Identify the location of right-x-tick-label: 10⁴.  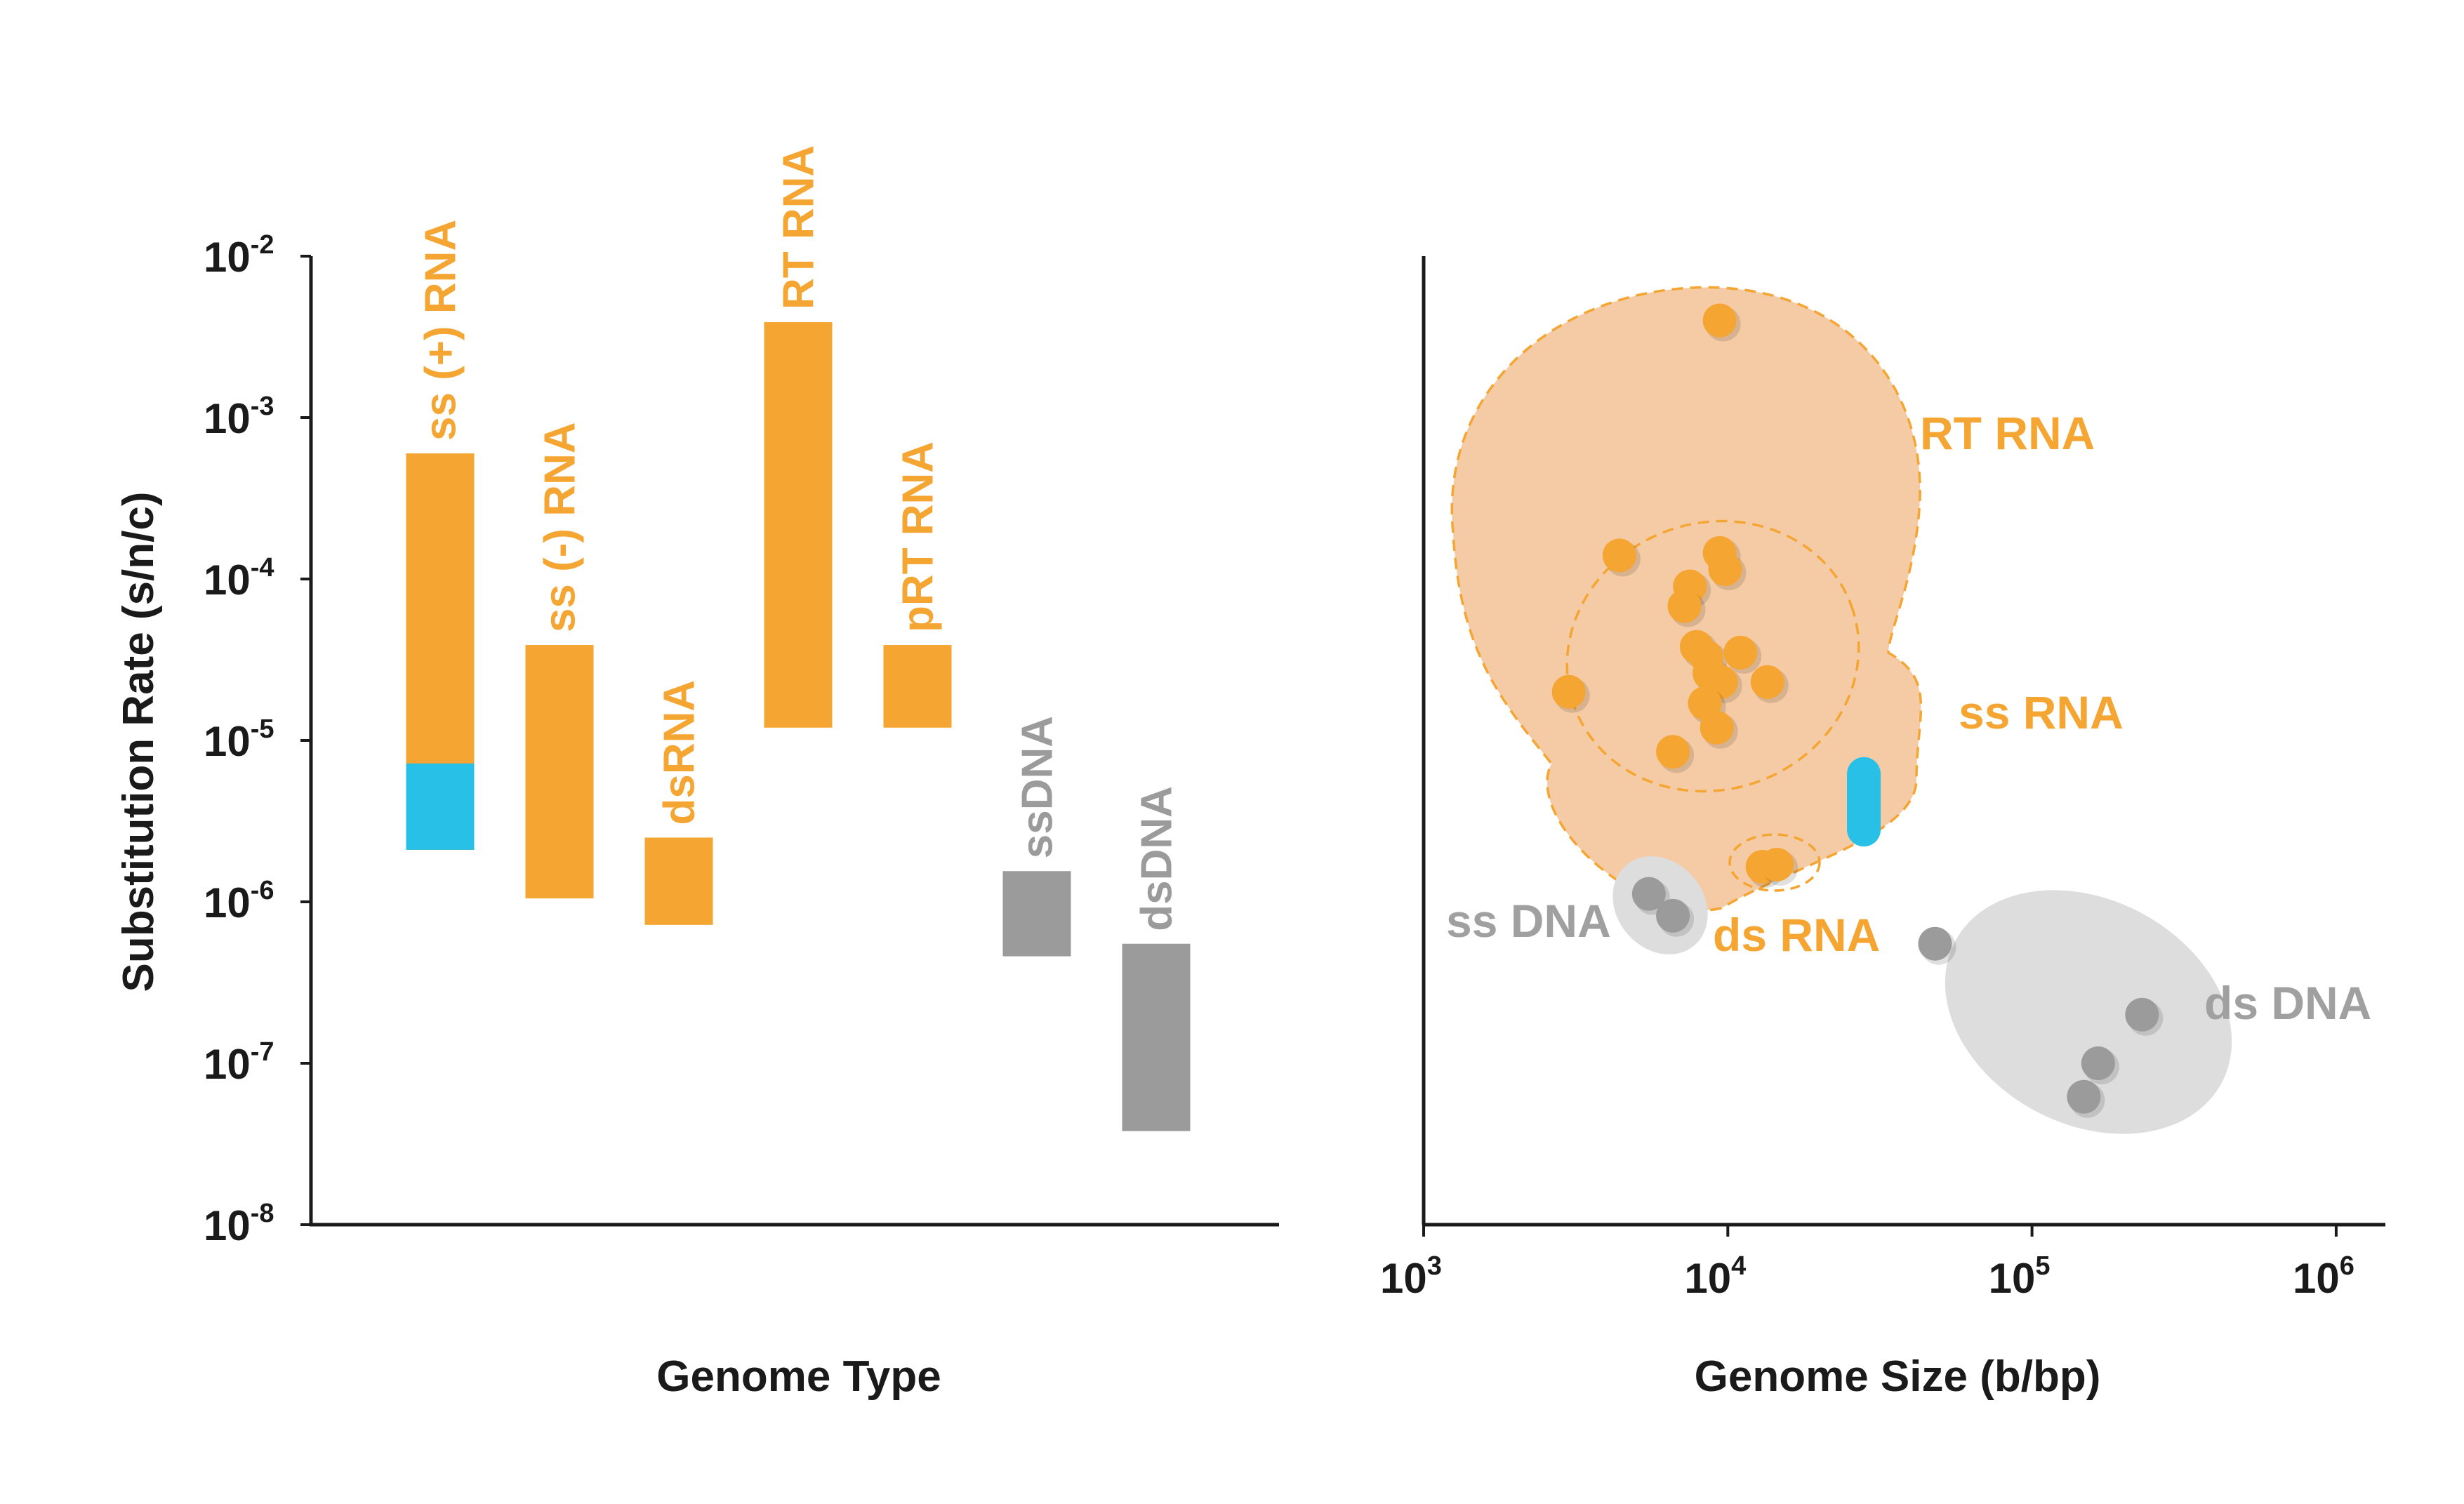
(1715, 1276).